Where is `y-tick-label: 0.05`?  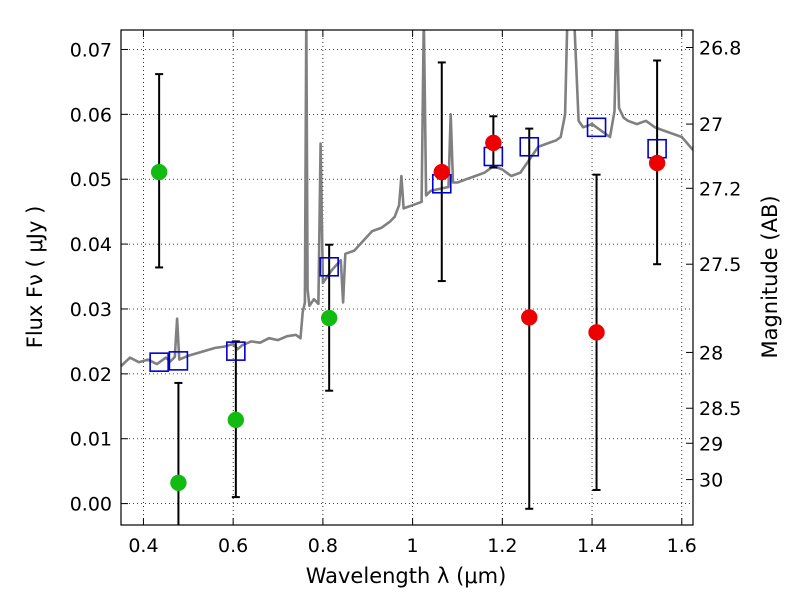
y-tick-label: 0.05 is located at coordinates (91, 180).